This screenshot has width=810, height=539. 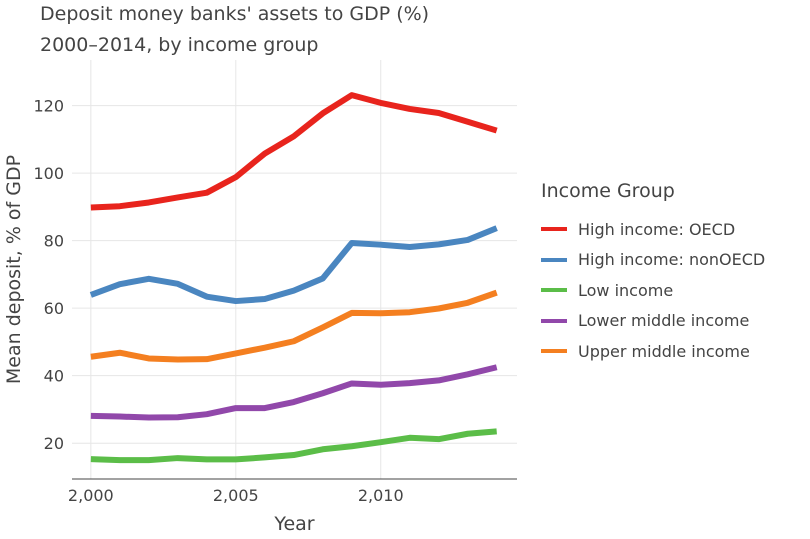 I want to click on legend-item: Low income, so click(x=653, y=290).